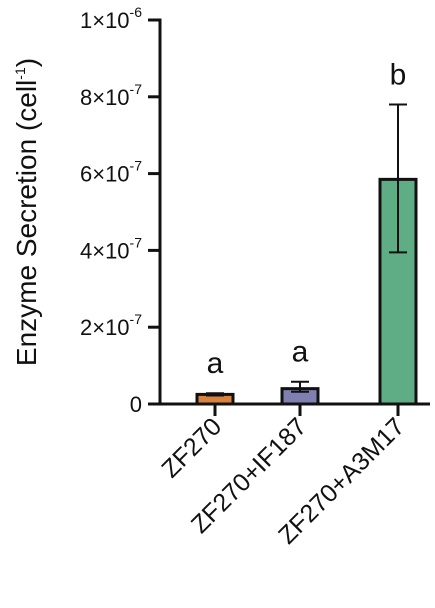 Image resolution: width=435 pixels, height=608 pixels. Describe the element at coordinates (121, 210) in the screenshot. I see `y-axis: 0 2×10⁻⁷ 4×10⁻⁷ 6×10⁻⁷ 8×10⁻⁷ 1×10⁻⁶` at that location.